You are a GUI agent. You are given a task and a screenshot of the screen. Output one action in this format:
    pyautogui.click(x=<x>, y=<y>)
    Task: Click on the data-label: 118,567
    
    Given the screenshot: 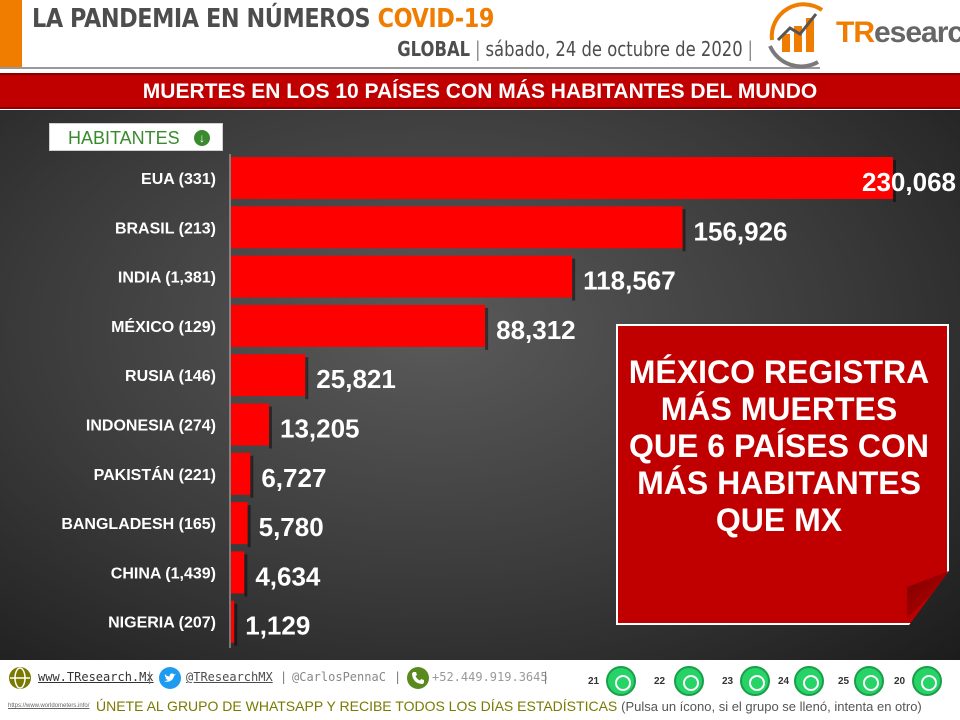 What is the action you would take?
    pyautogui.click(x=629, y=281)
    